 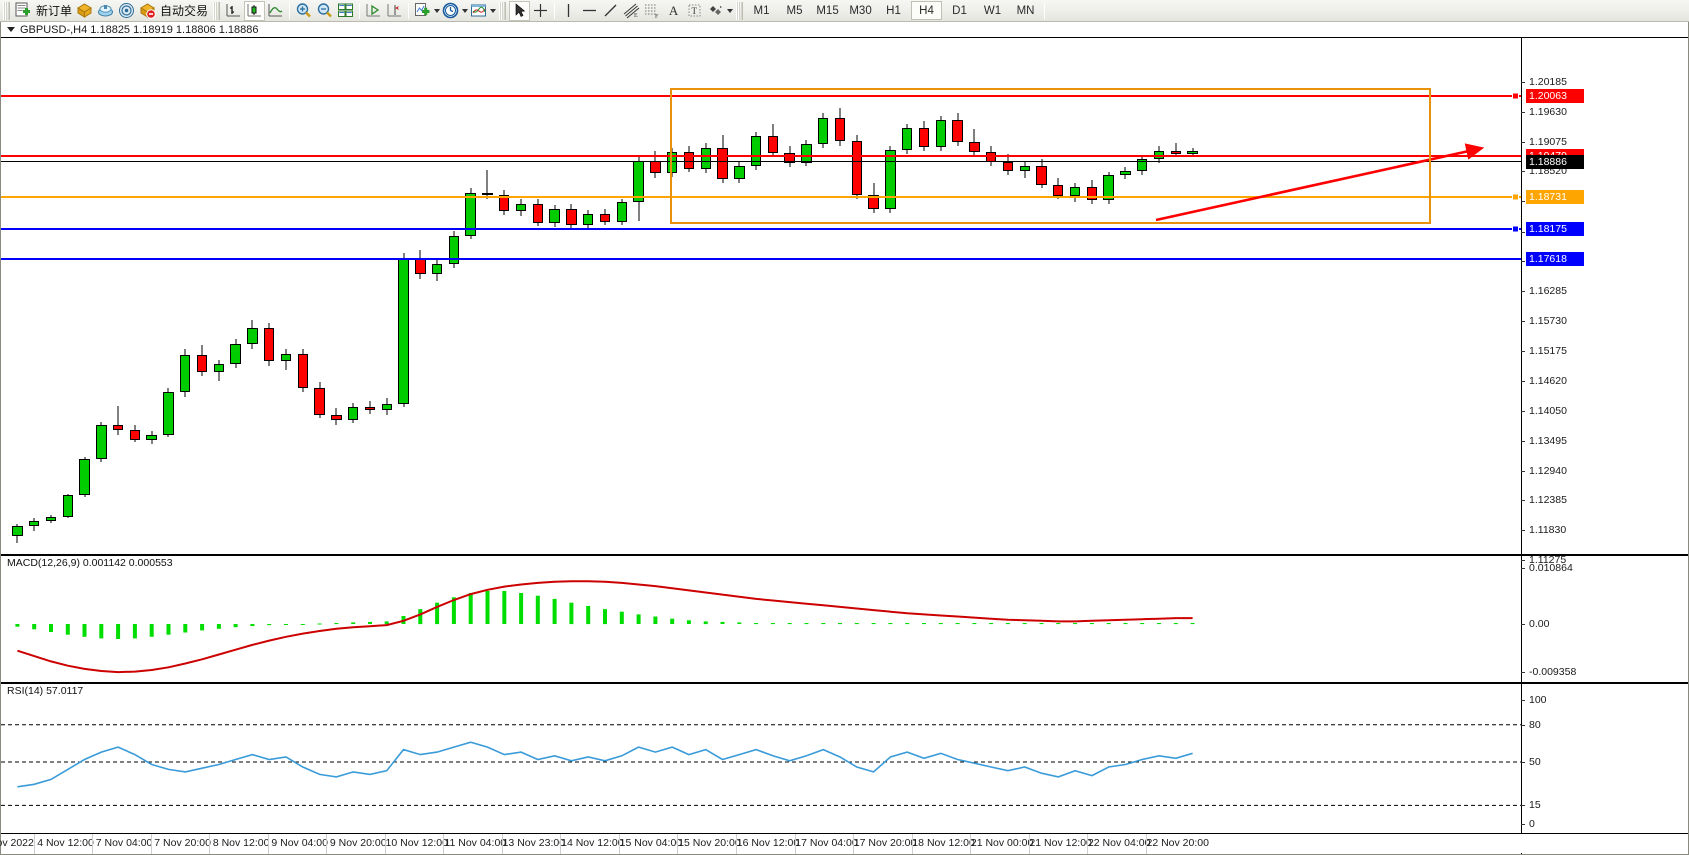 I want to click on time-axis-label: 8 Nov 12:00, so click(x=241, y=843).